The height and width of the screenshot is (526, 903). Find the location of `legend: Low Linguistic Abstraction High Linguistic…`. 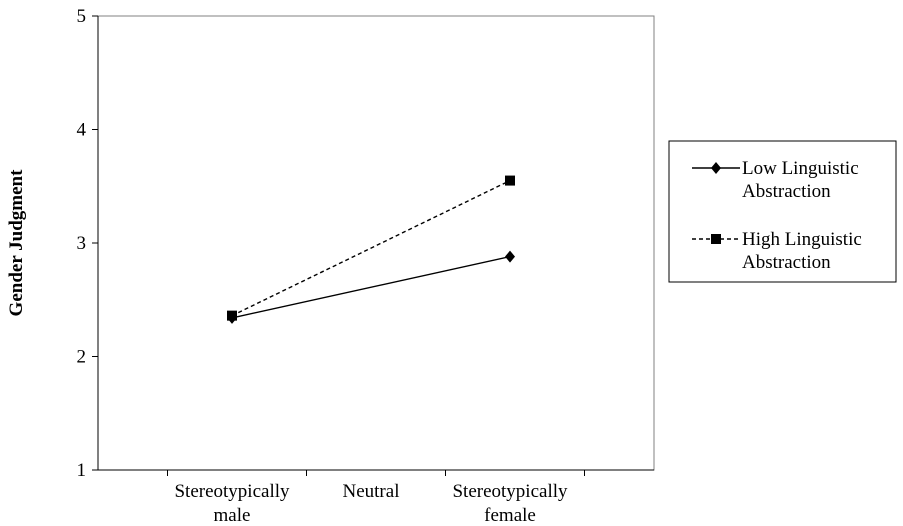

legend: Low Linguistic Abstraction High Linguistic… is located at coordinates (782, 211).